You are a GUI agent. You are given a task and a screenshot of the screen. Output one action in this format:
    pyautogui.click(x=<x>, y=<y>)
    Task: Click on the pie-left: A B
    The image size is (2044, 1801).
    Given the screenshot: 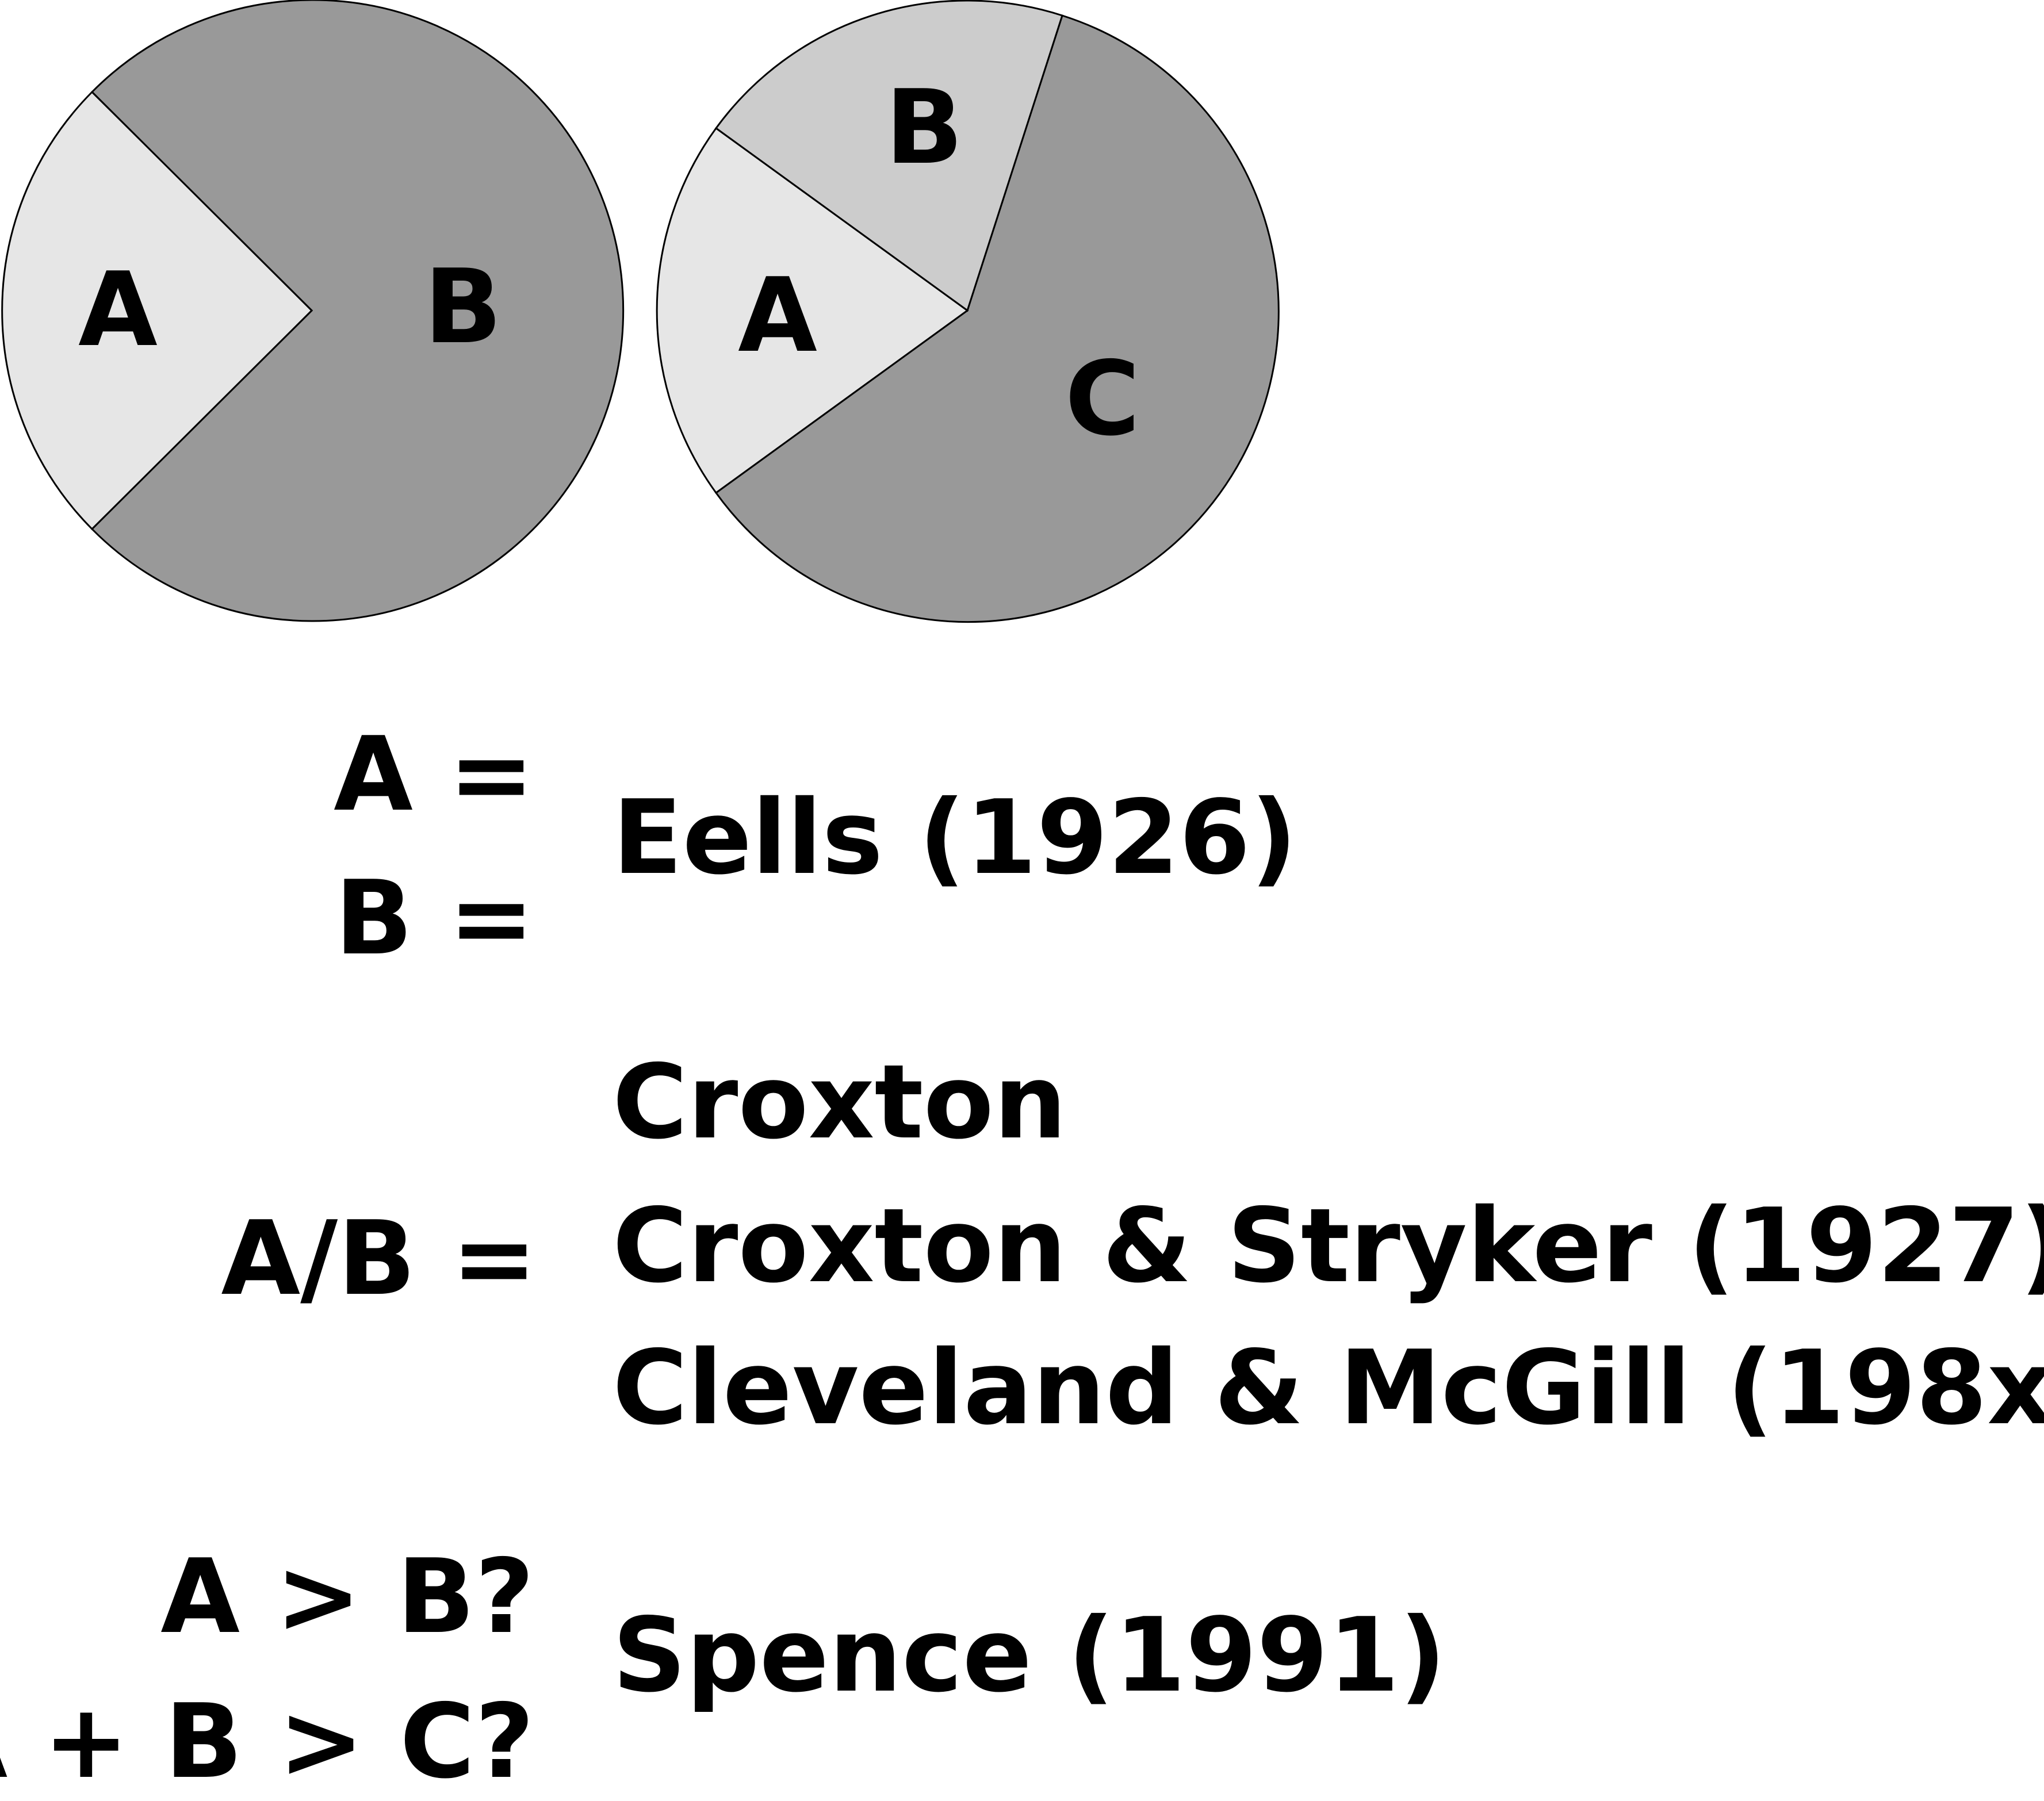 What is the action you would take?
    pyautogui.click(x=313, y=311)
    